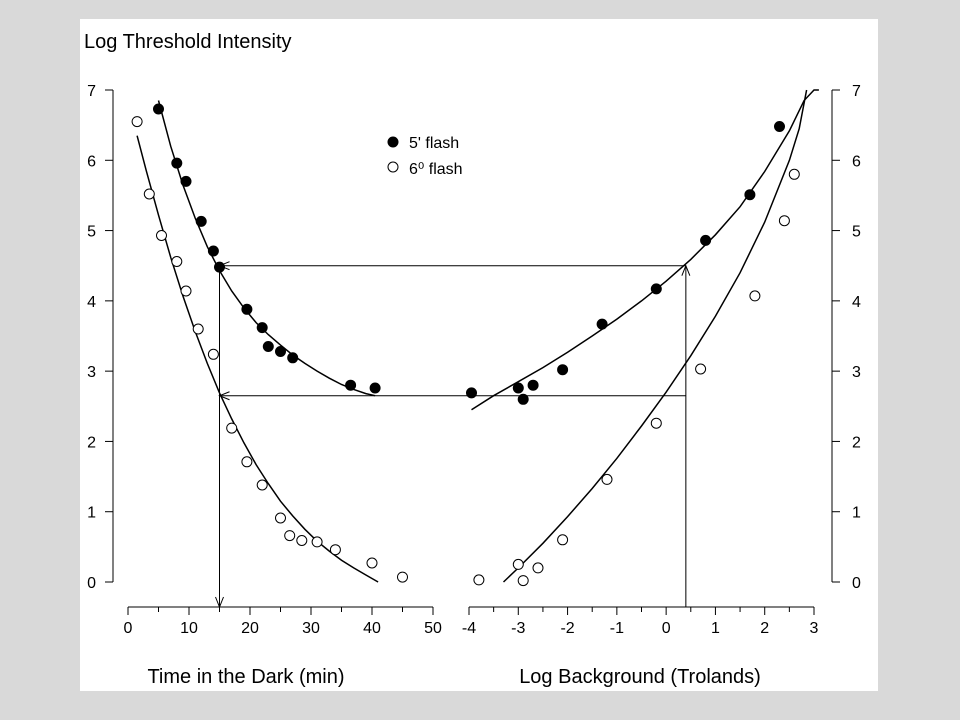 Image resolution: width=960 pixels, height=720 pixels. I want to click on legend-marker-filled, so click(393, 142).